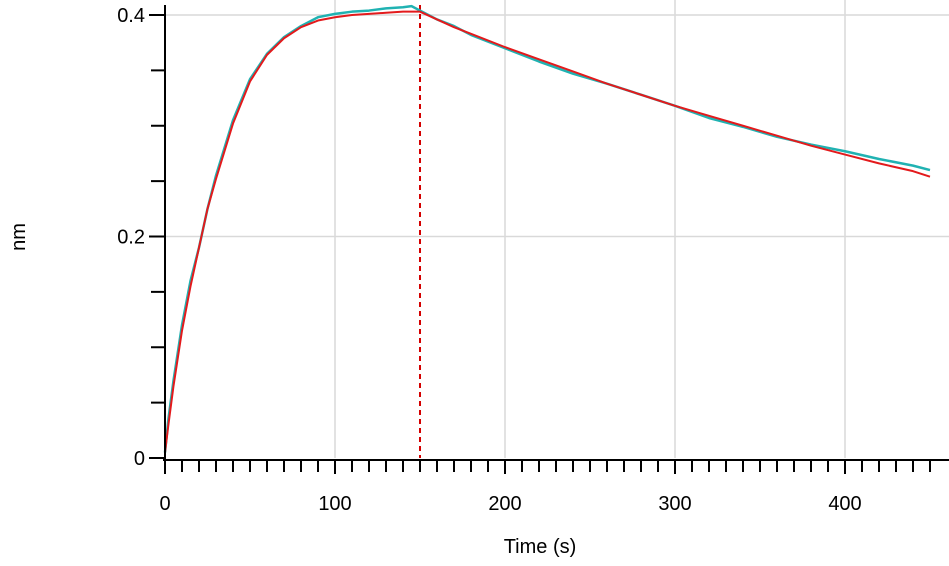 This screenshot has height=566, width=949. What do you see at coordinates (334, 504) in the screenshot?
I see `x-tick-label: 100` at bounding box center [334, 504].